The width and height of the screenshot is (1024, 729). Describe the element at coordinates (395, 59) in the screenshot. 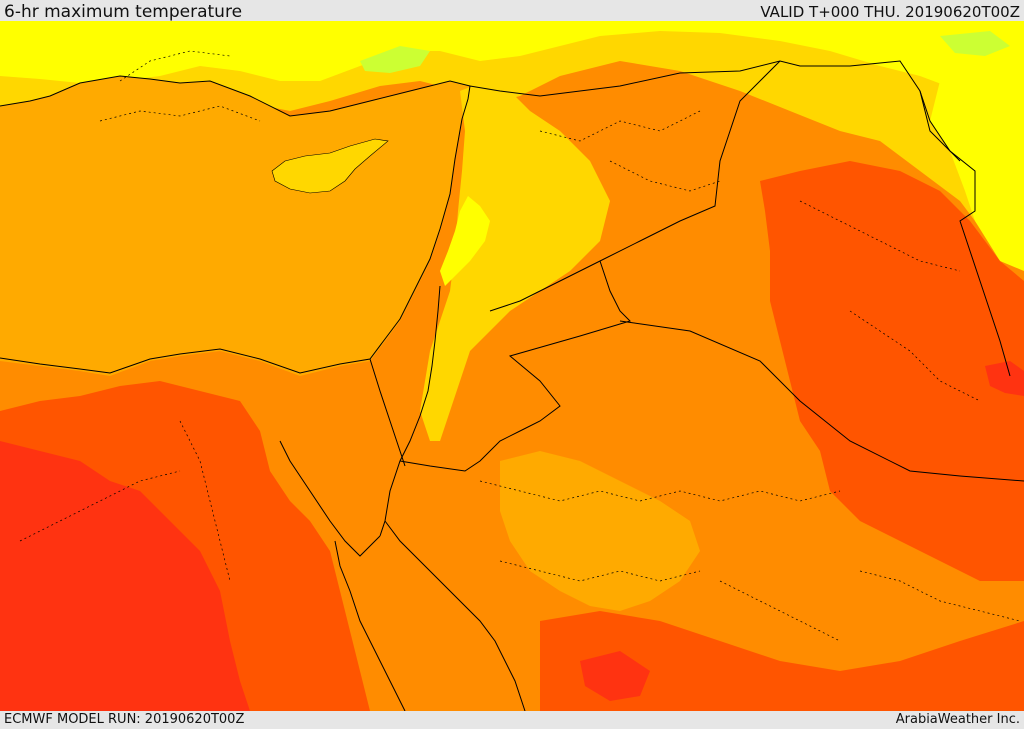

I see `northern-green-spot` at that location.